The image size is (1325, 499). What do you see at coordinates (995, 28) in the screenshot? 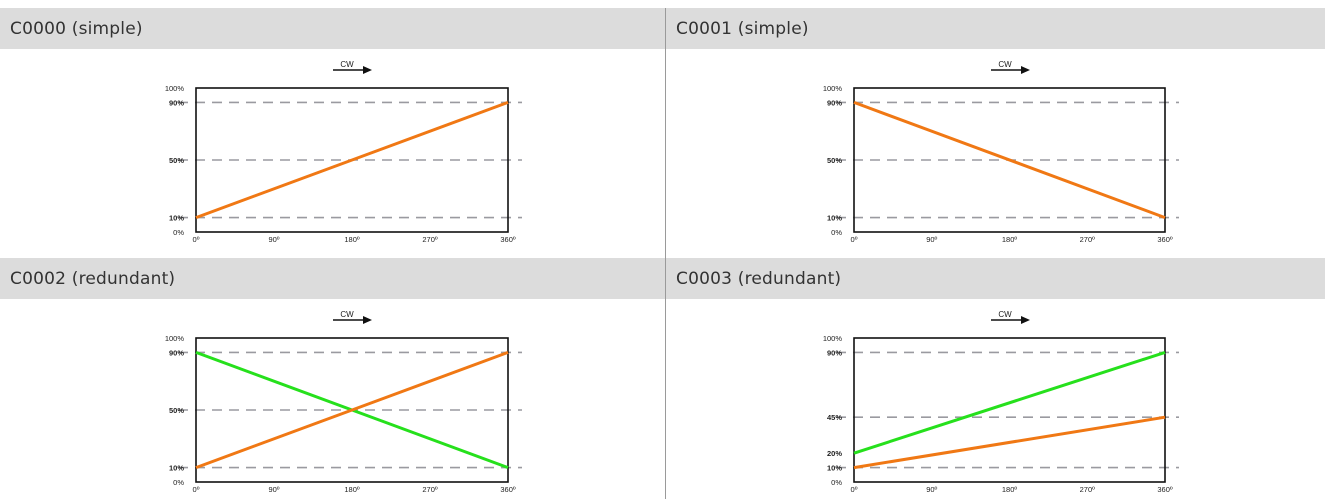
I see `panel-header: C0001 (simple)` at bounding box center [995, 28].